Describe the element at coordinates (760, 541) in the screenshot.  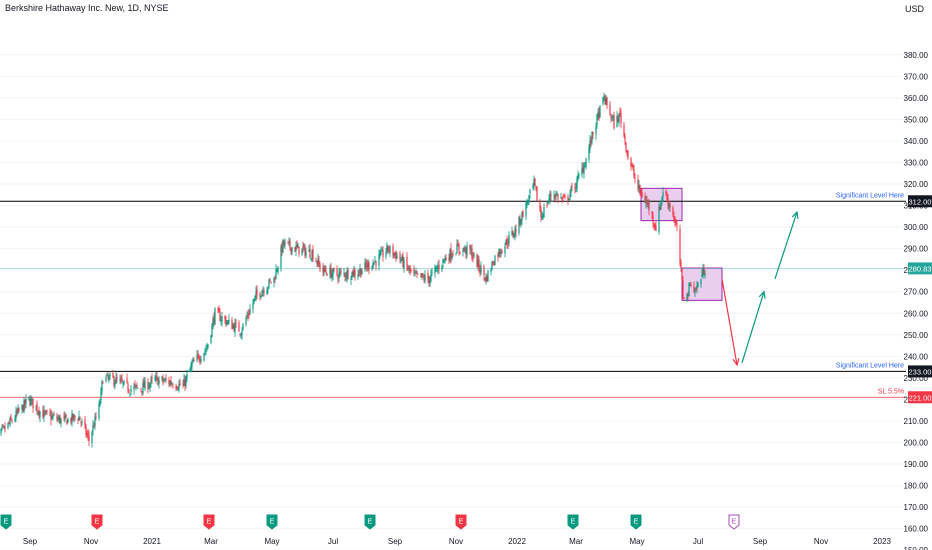
I see `time-tick-label: Sep` at that location.